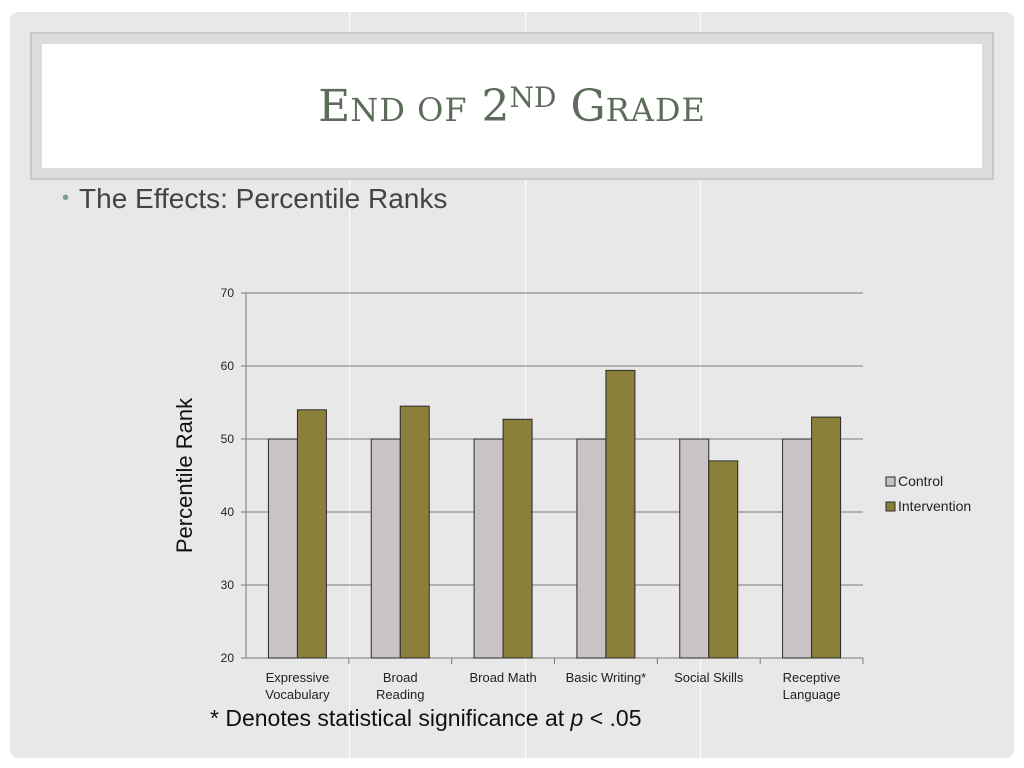 Image resolution: width=1024 pixels, height=768 pixels. Describe the element at coordinates (228, 512) in the screenshot. I see `y-tick-label: 40` at that location.